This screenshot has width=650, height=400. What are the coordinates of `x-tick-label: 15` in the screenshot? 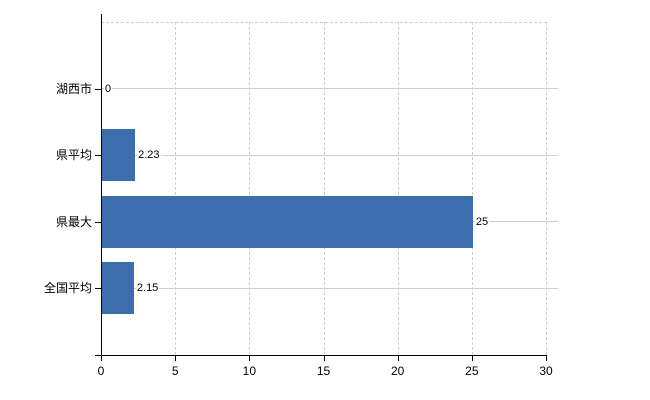 It's located at (323, 371).